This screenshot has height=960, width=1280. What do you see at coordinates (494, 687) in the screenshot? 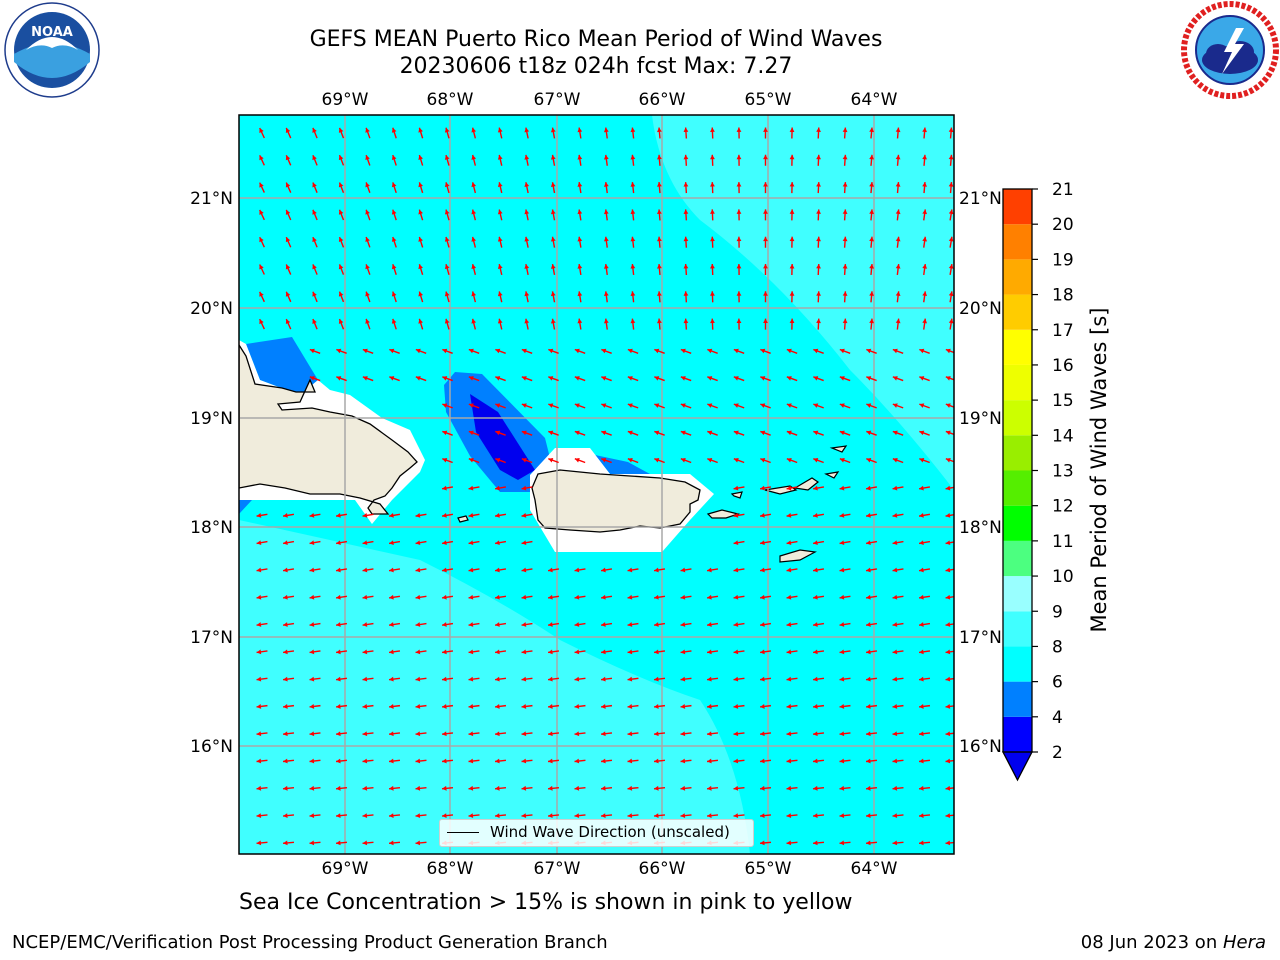
I see `ocean-period-6-8-sw` at bounding box center [494, 687].